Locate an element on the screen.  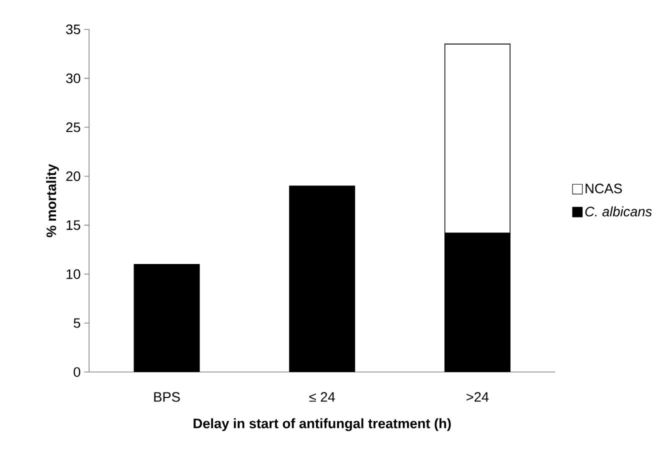
legend-label: NCAS is located at coordinates (604, 189).